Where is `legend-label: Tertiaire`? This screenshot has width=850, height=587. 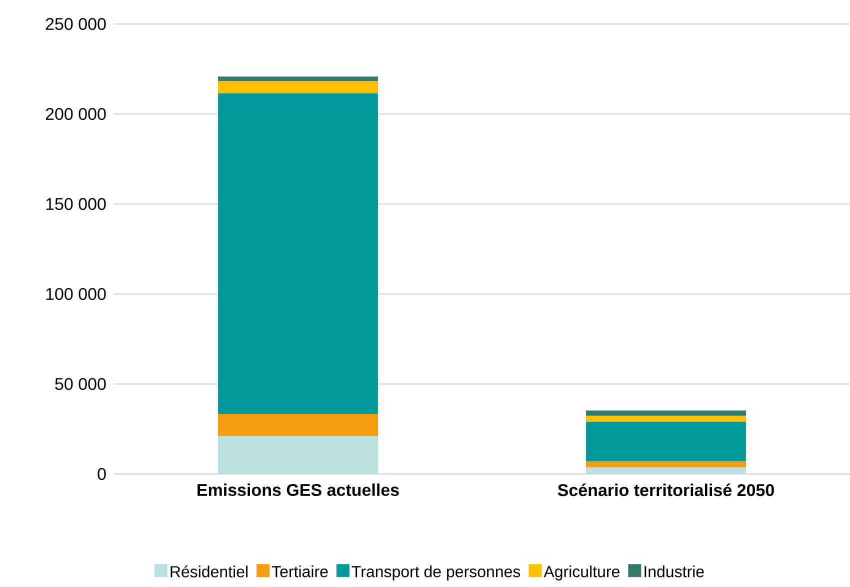
legend-label: Tertiaire is located at coordinates (300, 572).